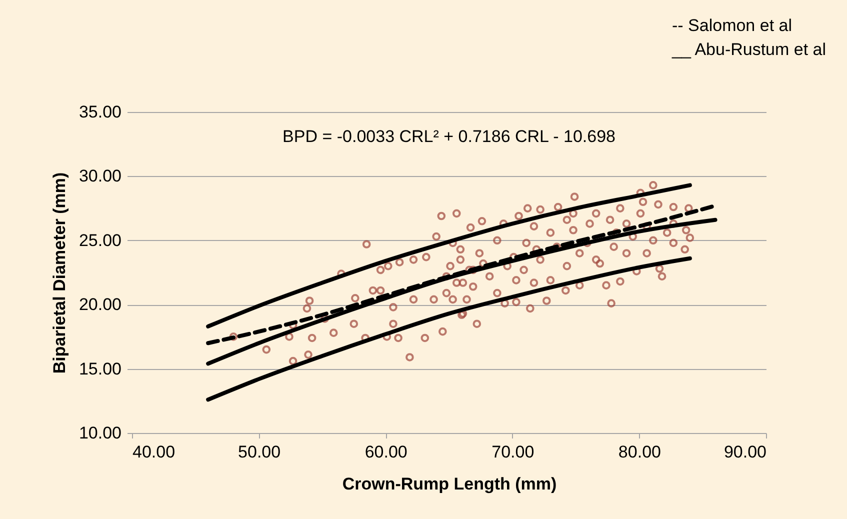 The image size is (847, 519). I want to click on y-tick-label: 20.00, so click(100, 304).